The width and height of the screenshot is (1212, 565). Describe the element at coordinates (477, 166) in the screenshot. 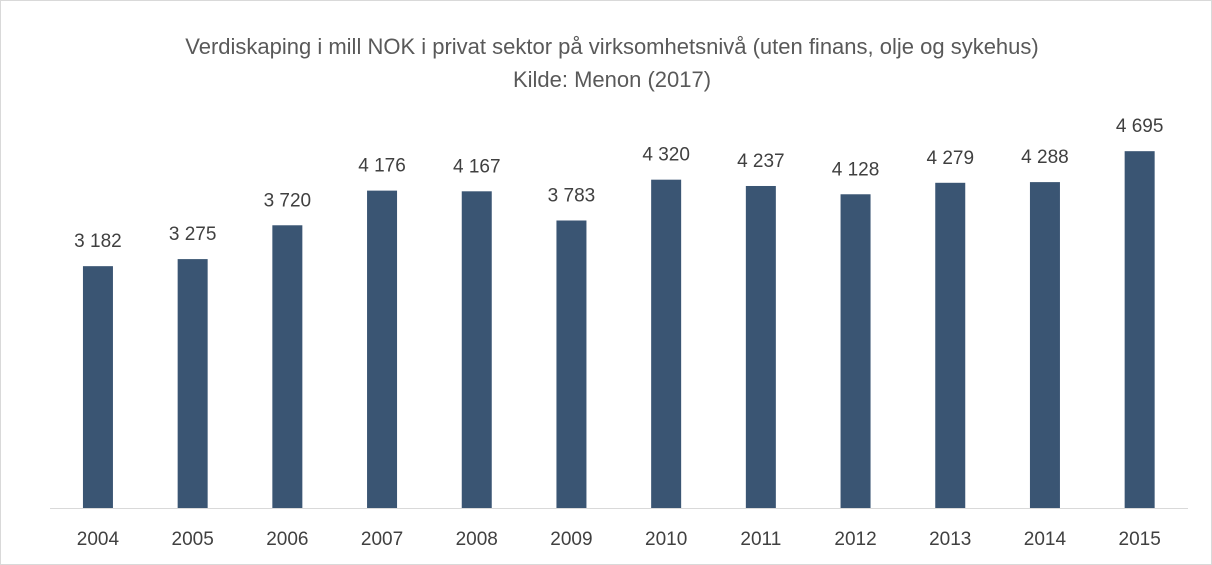

I see `data-label: 4 167` at that location.